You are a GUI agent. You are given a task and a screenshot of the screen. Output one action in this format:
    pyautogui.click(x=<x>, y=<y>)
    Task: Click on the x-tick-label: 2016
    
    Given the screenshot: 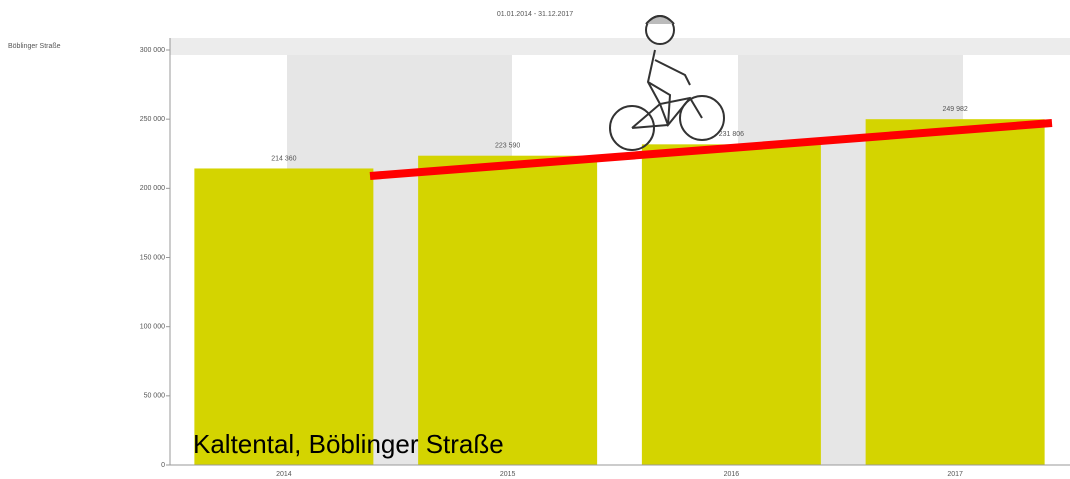 What is the action you would take?
    pyautogui.click(x=732, y=474)
    